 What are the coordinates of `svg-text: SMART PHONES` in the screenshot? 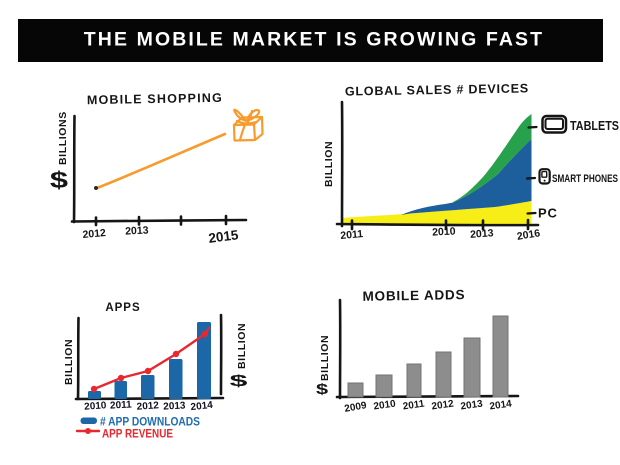 It's located at (585, 179).